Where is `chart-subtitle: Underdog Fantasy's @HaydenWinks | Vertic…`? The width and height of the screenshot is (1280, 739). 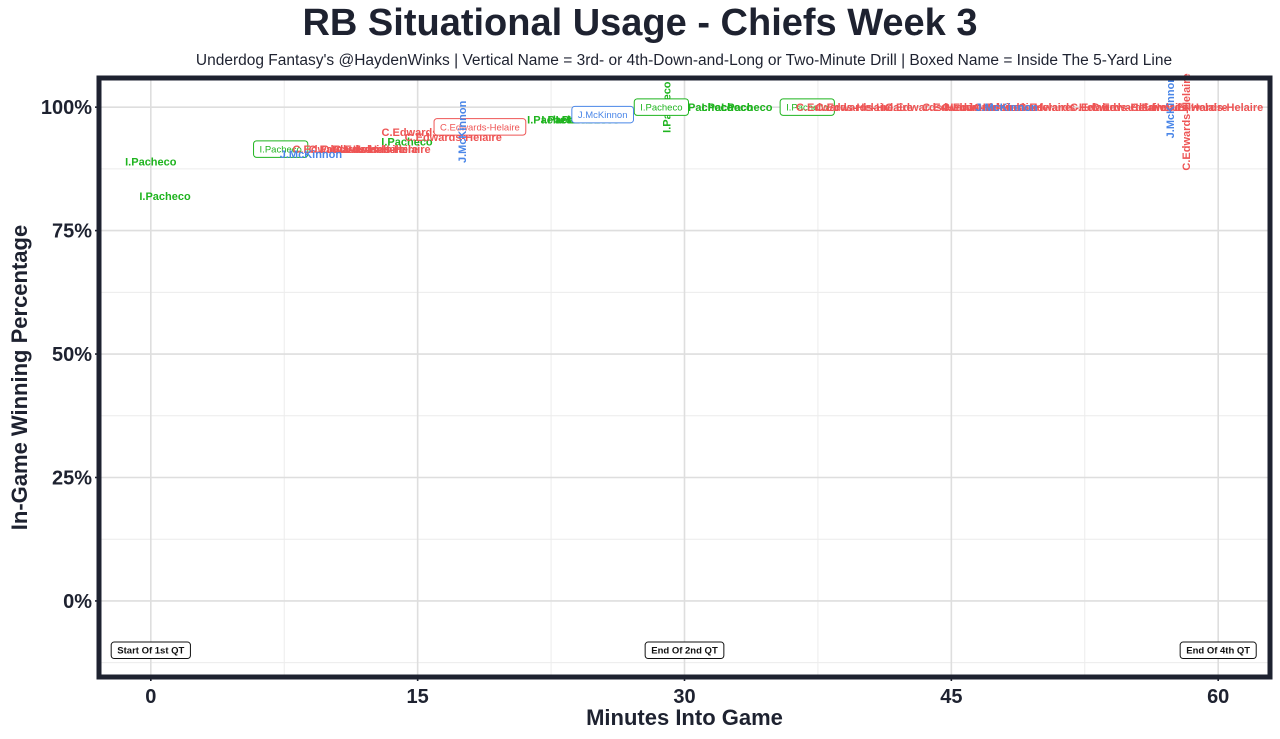 chart-subtitle: Underdog Fantasy's @HaydenWinks | Vertic… is located at coordinates (684, 60).